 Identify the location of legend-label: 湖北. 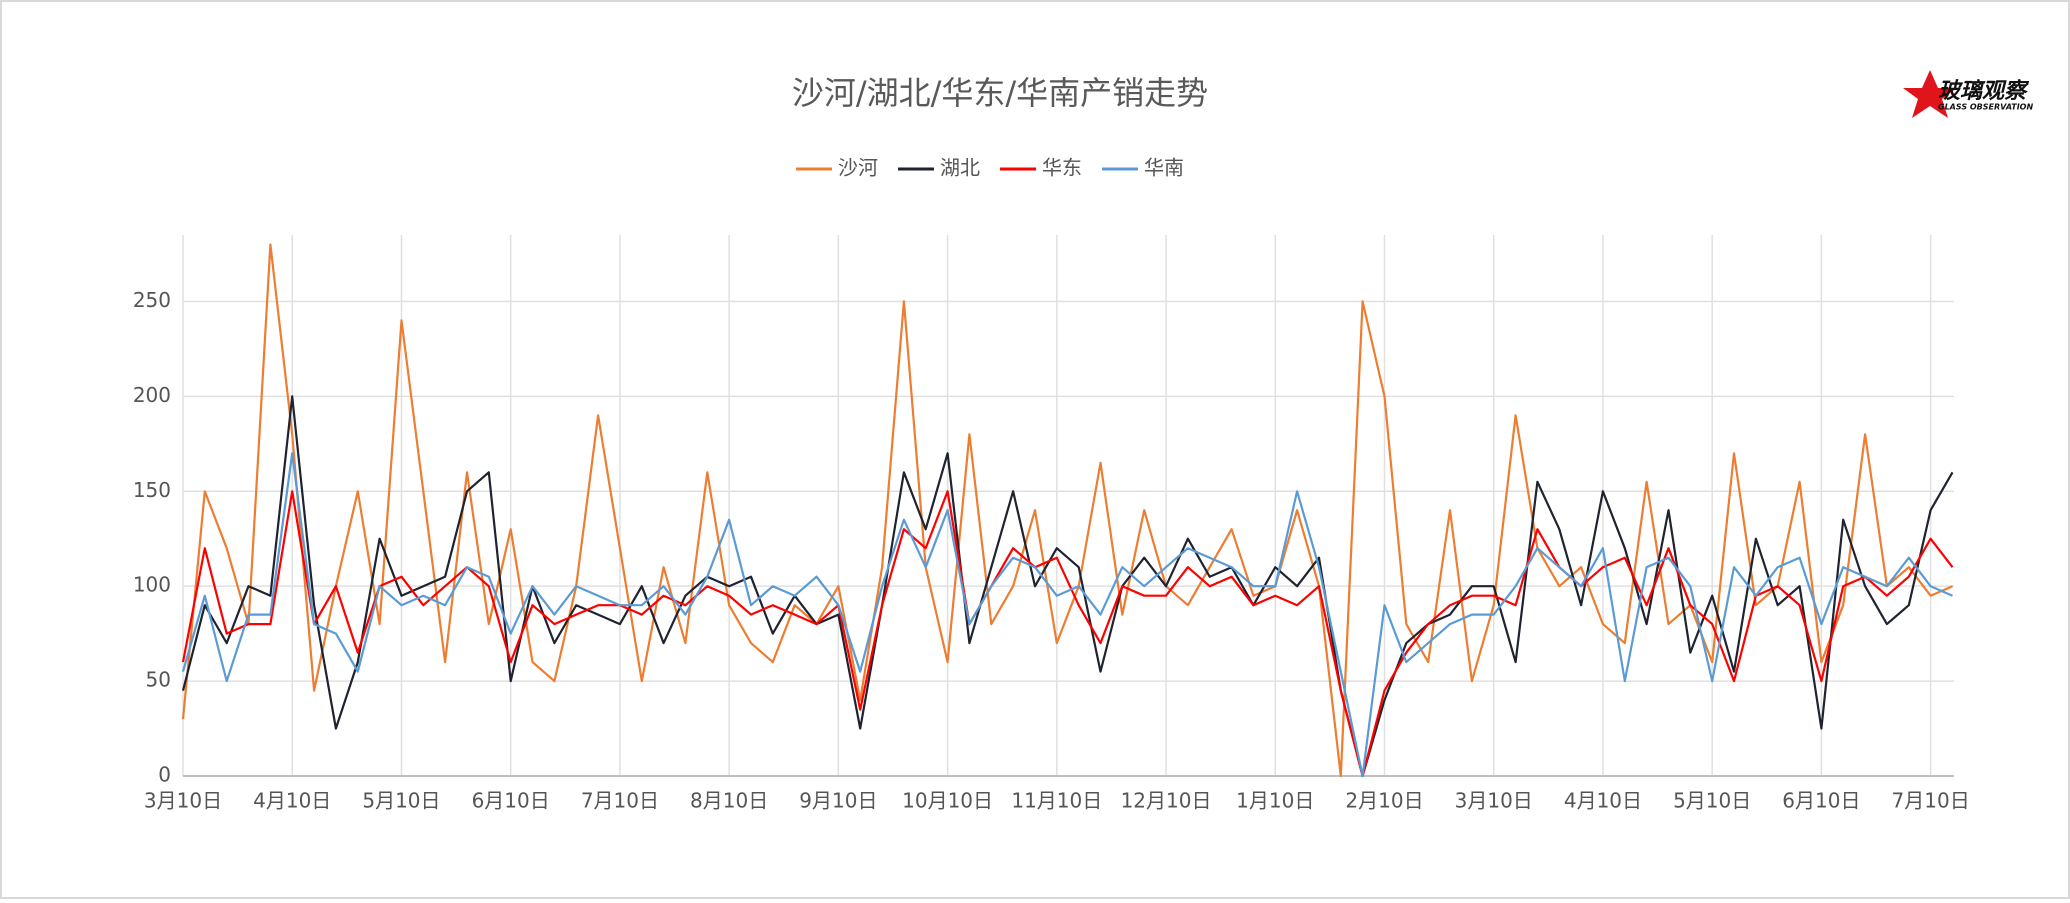
(960, 168).